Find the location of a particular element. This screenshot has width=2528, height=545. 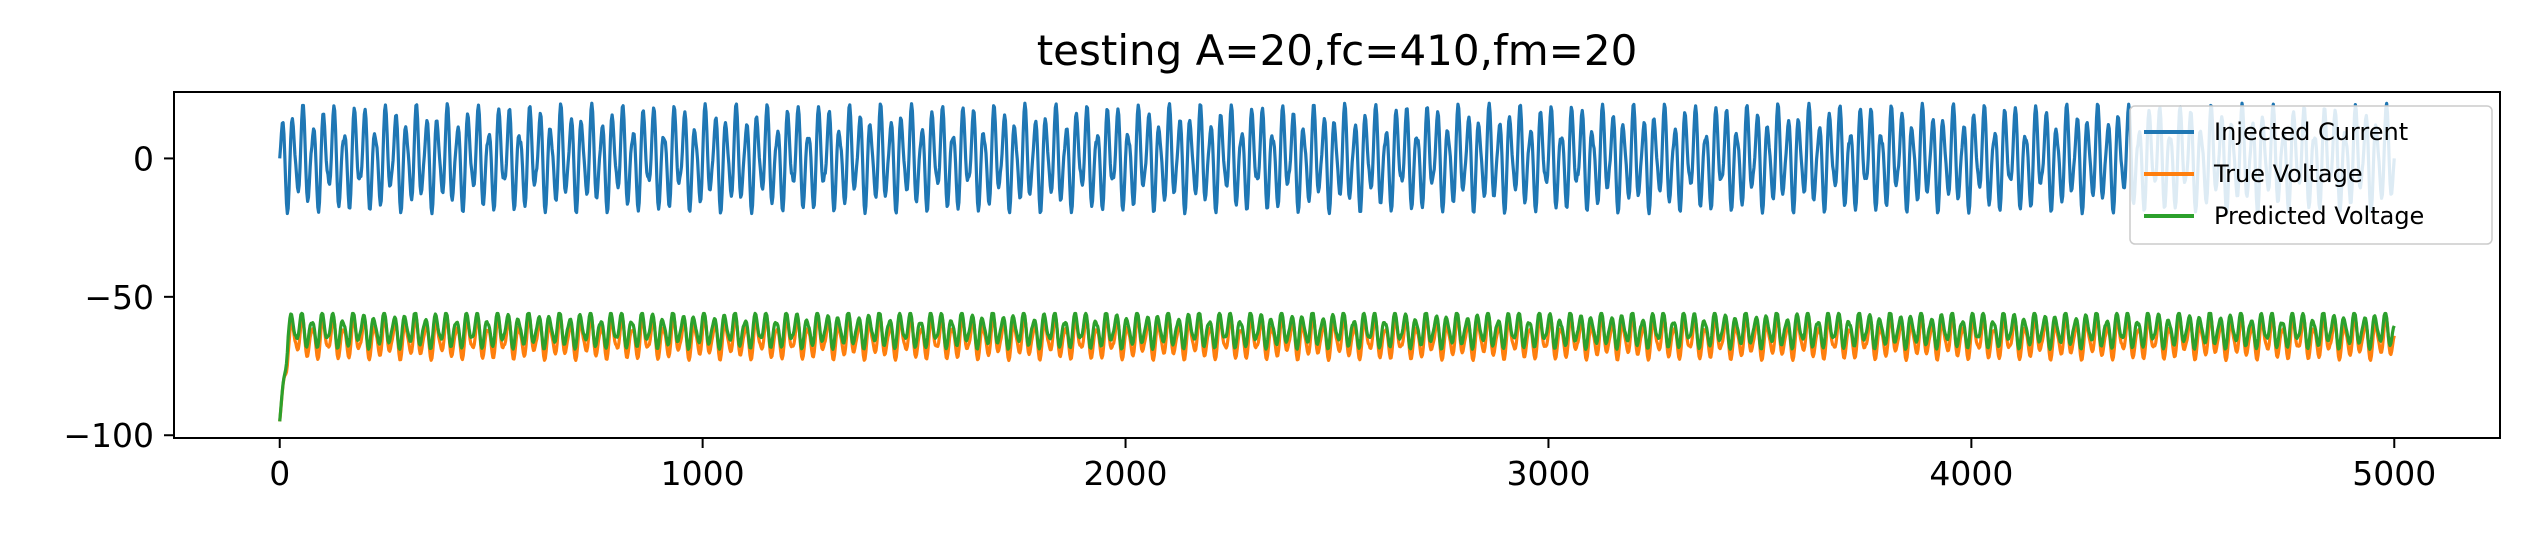

y-tick-label: −50 is located at coordinates (119, 297).